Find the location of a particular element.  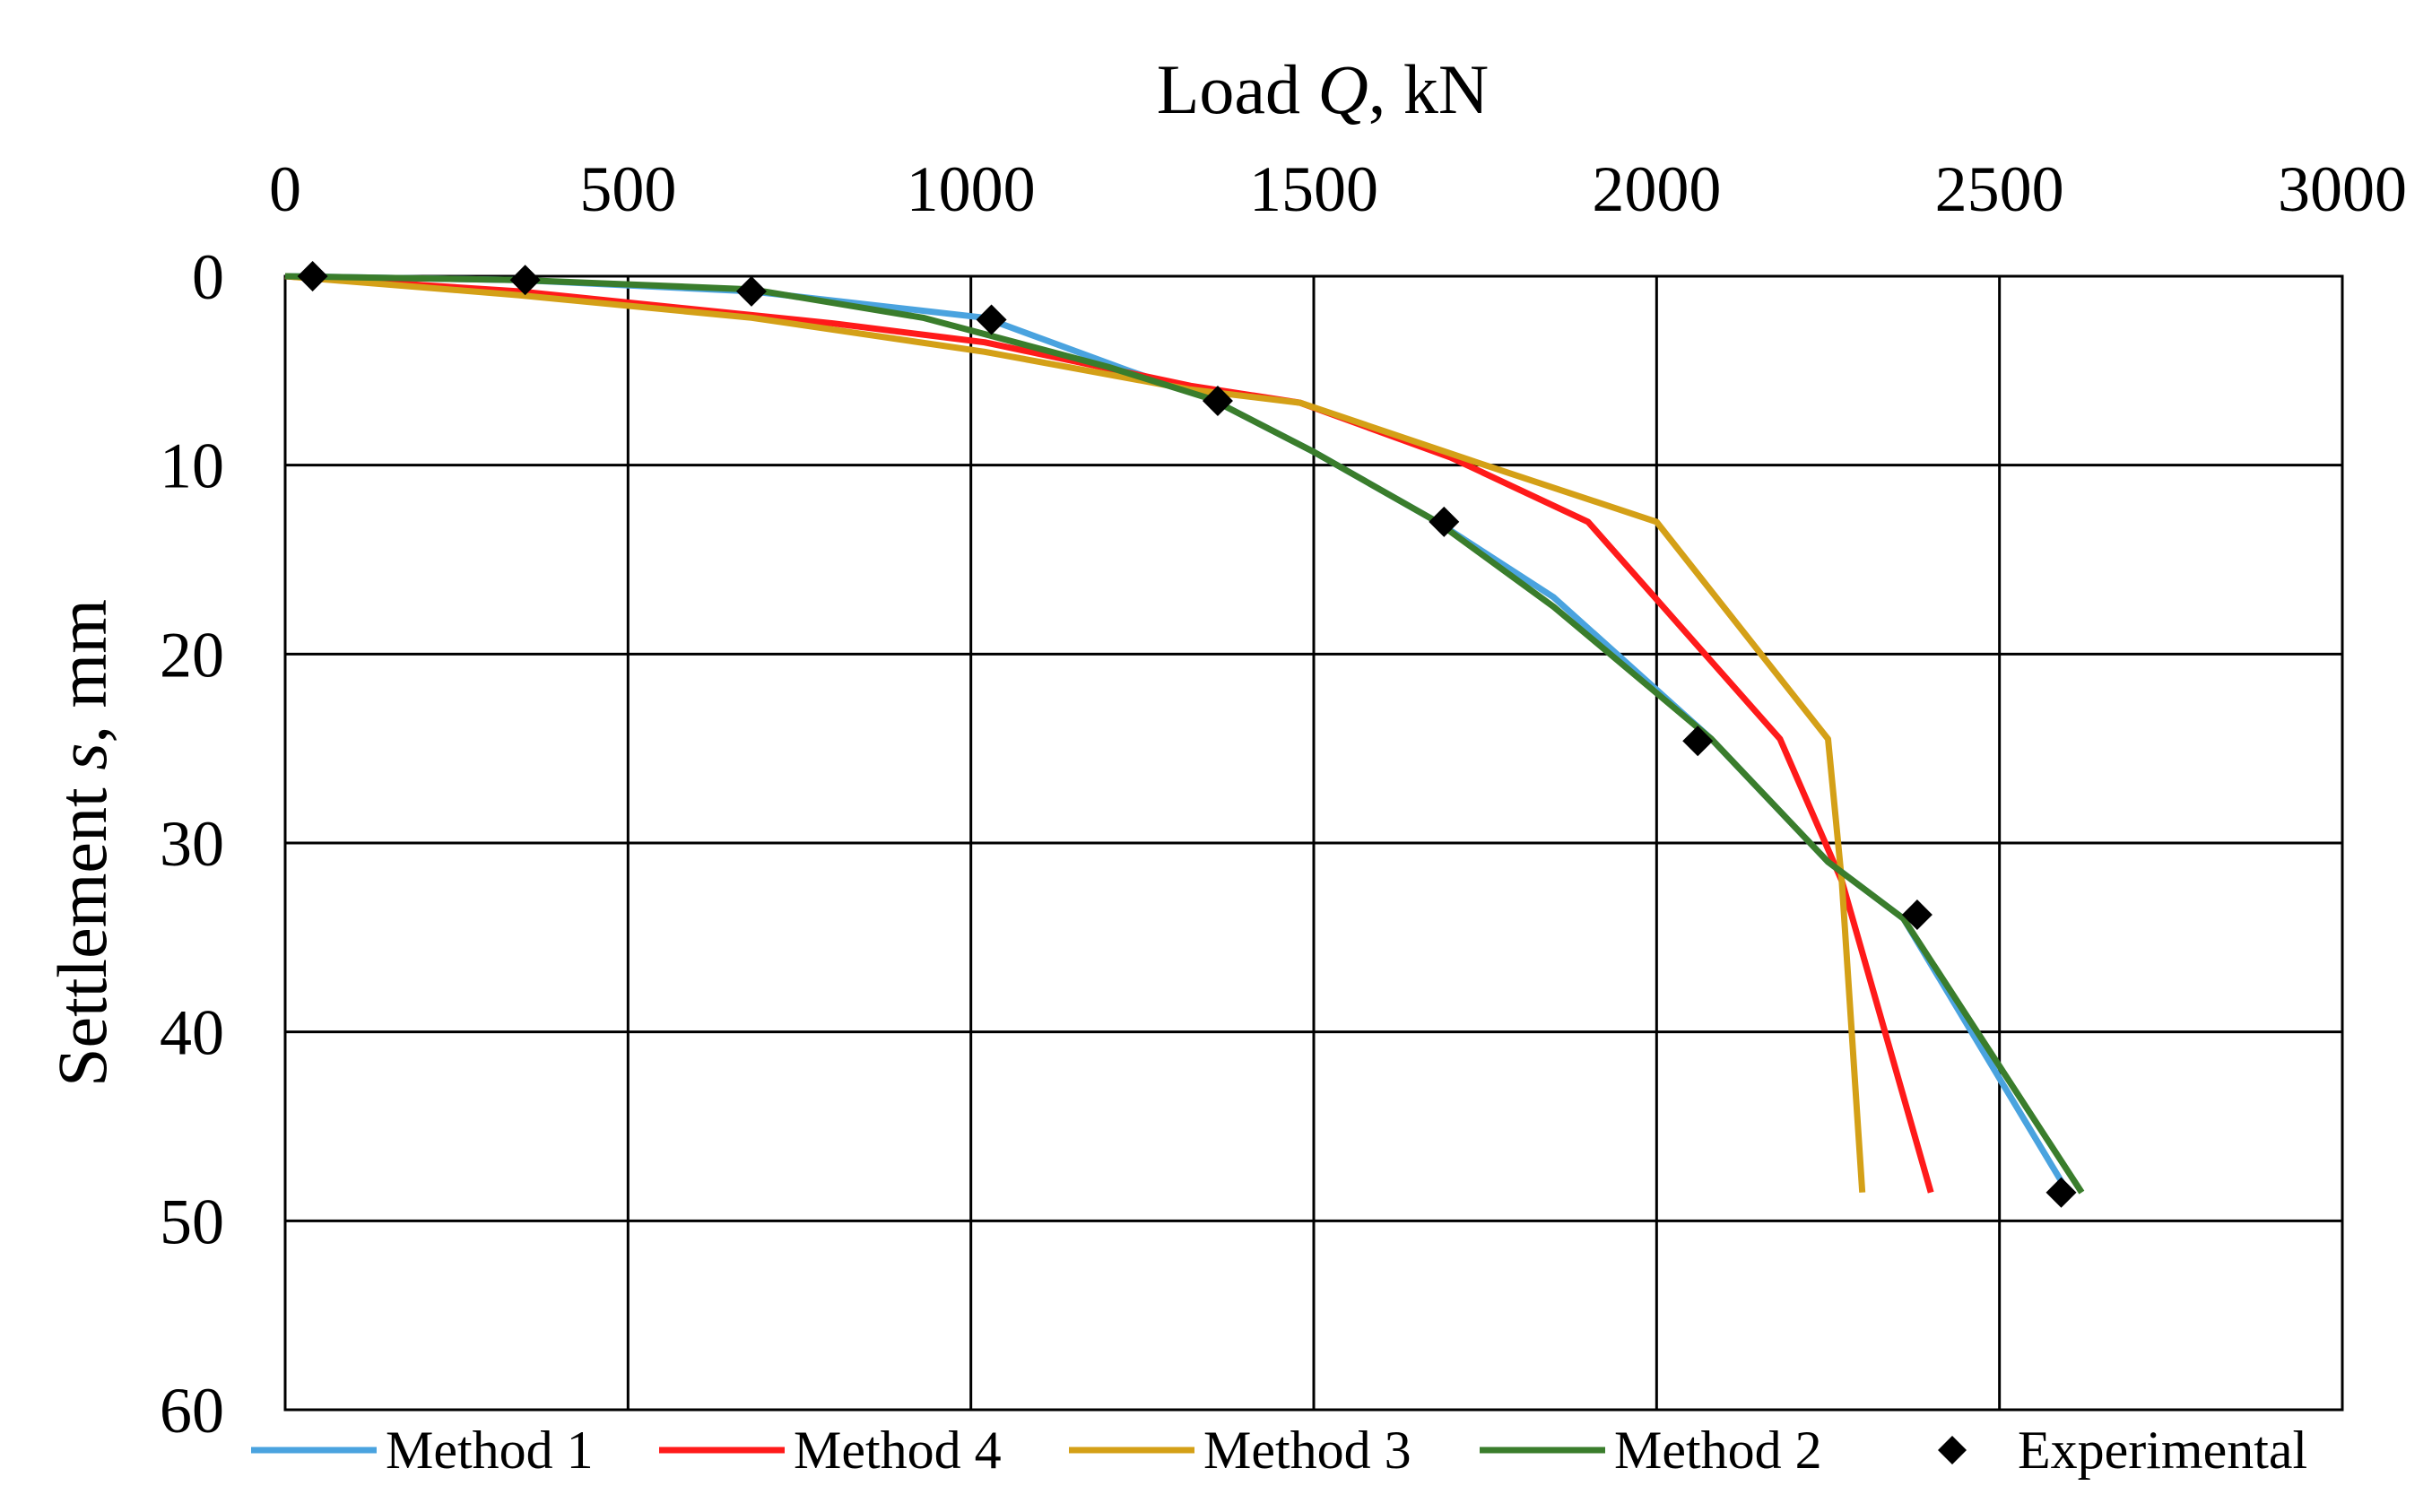

x-axis-title-suffix: , kN is located at coordinates (1428, 89).